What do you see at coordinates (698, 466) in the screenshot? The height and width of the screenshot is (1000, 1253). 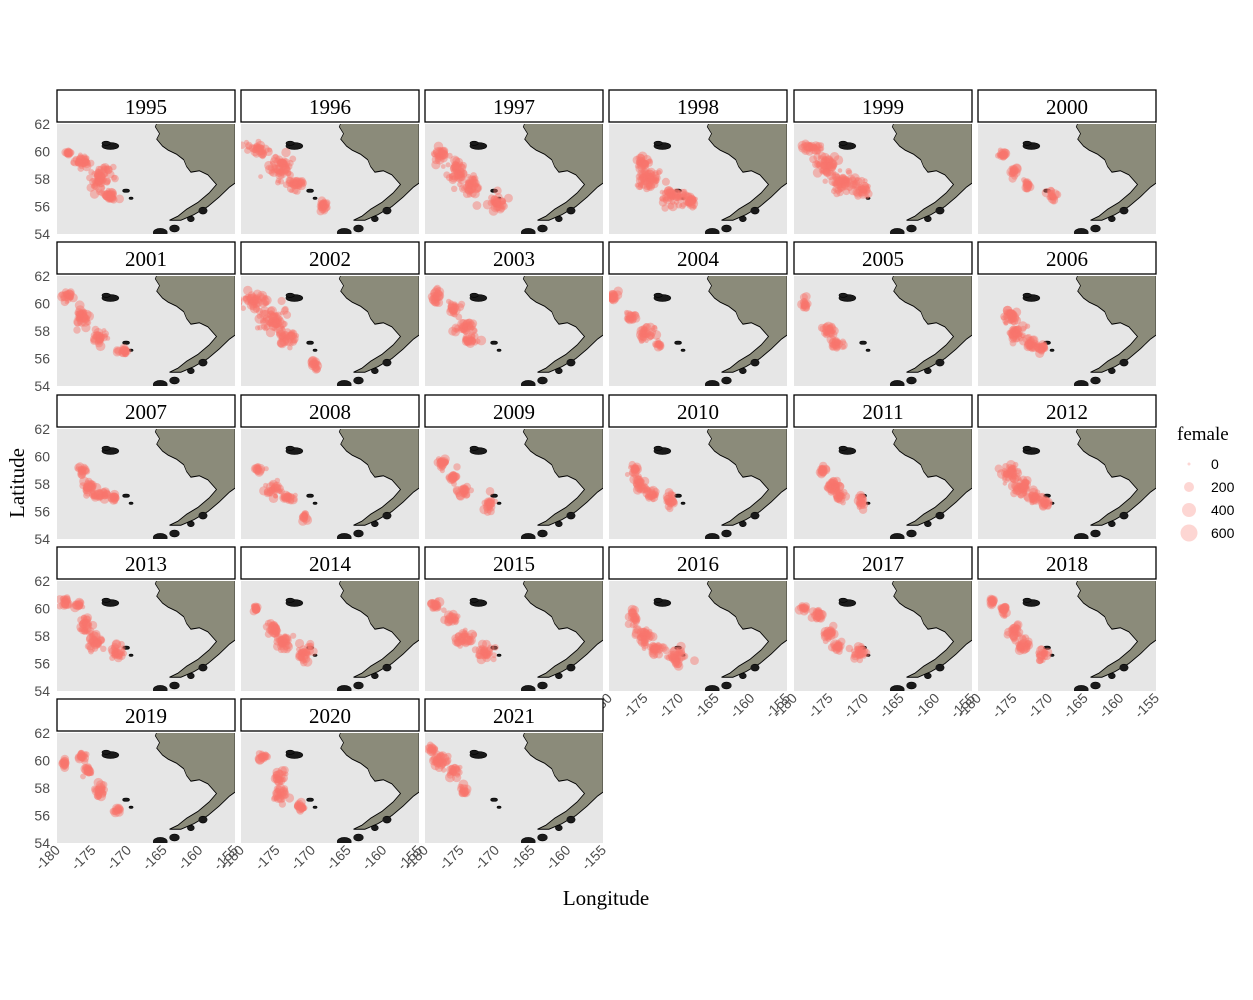 I see `facet-panel-2010: 2010` at bounding box center [698, 466].